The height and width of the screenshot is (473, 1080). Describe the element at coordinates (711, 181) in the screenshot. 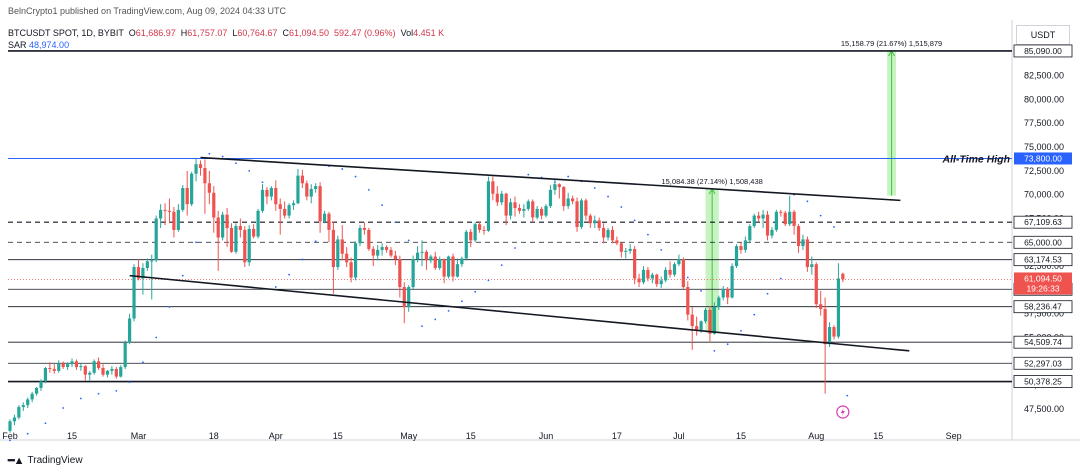

I see `measure-label: 15,084.38 (27.14%) 1,508,438` at that location.